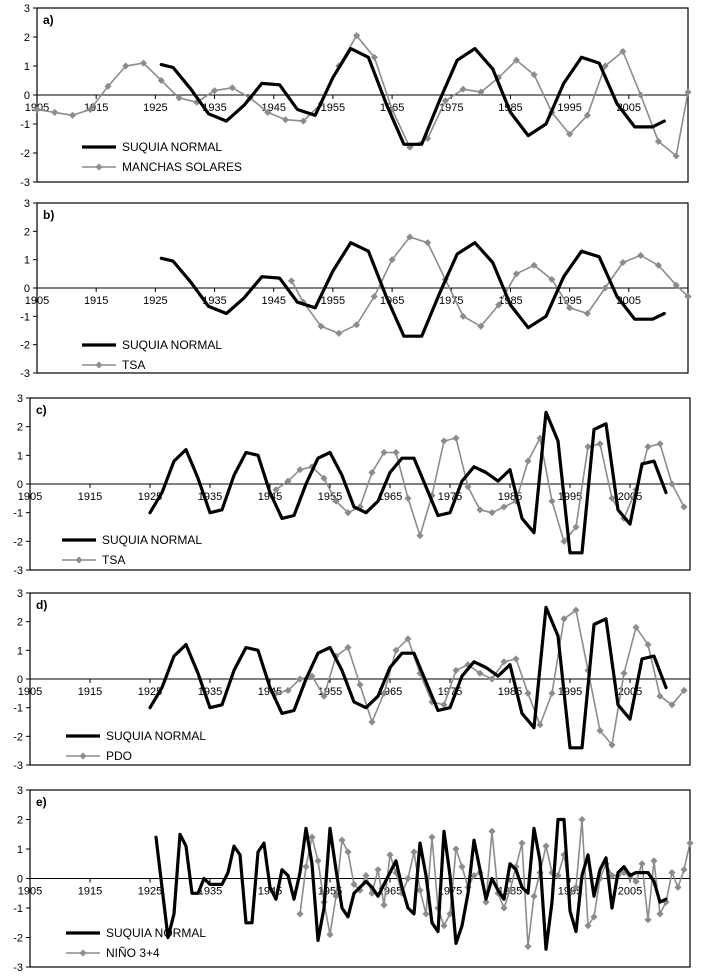 This screenshot has width=709, height=977. What do you see at coordinates (172, 345) in the screenshot?
I see `legend-label: SUQUIA NORMAL` at bounding box center [172, 345].